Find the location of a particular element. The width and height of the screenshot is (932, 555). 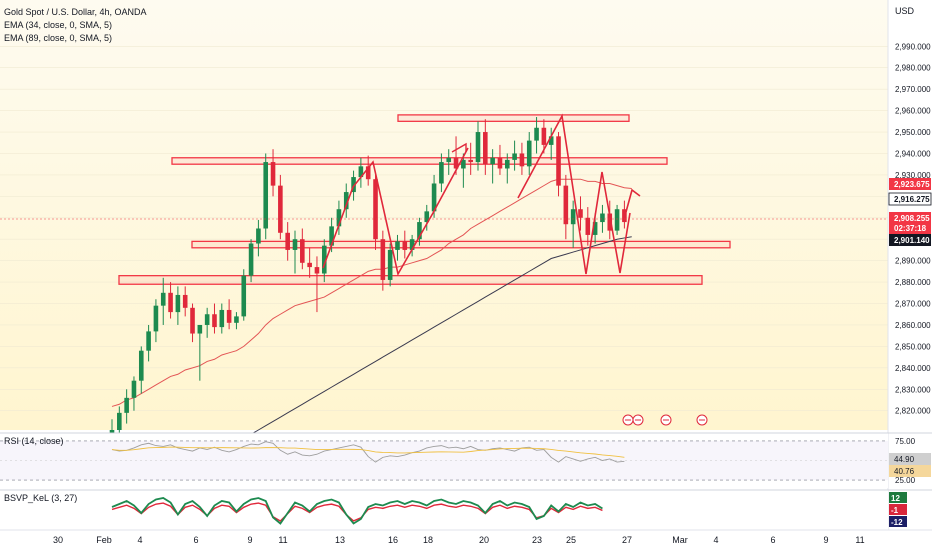

time-tick-label: 4 is located at coordinates (139, 540).